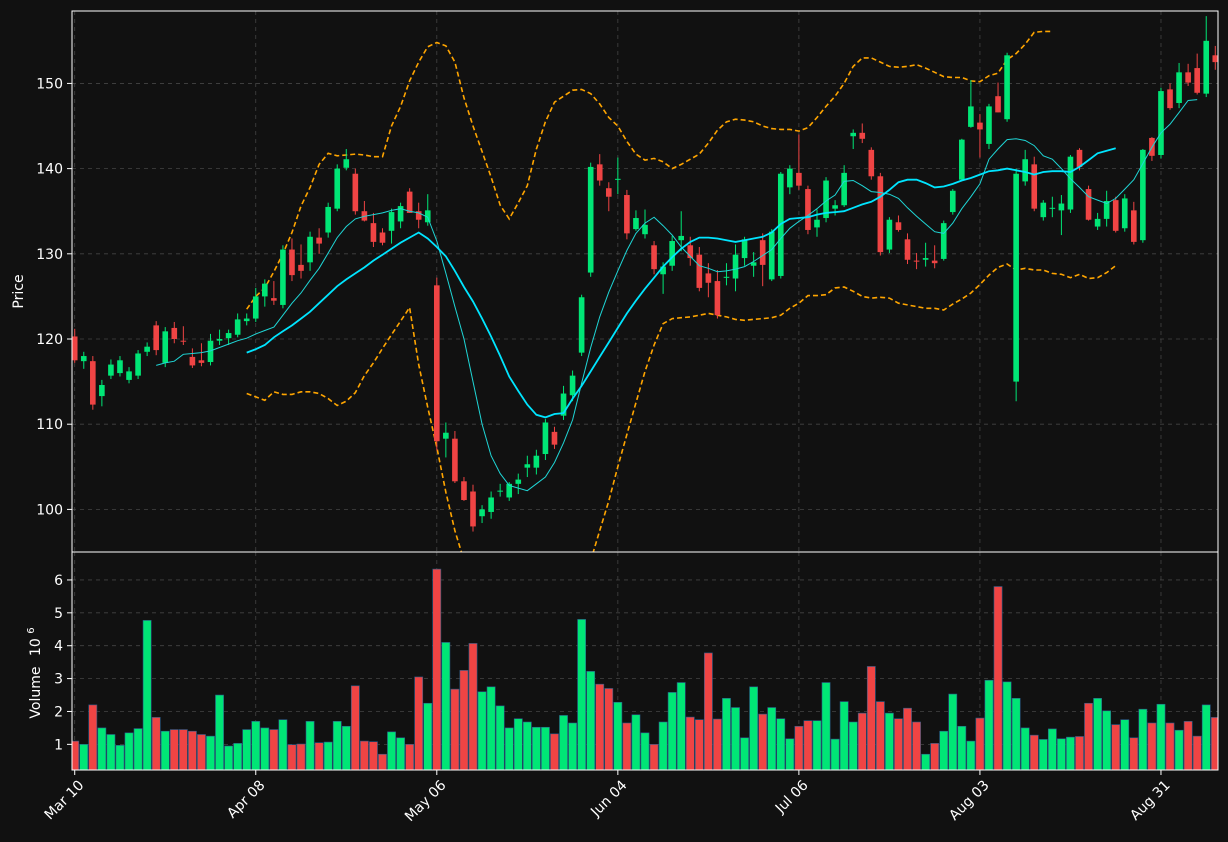 Image resolution: width=1228 pixels, height=842 pixels. What do you see at coordinates (54, 297) in the screenshot?
I see `price-y-axis: 100 110 120 130 140 150` at bounding box center [54, 297].